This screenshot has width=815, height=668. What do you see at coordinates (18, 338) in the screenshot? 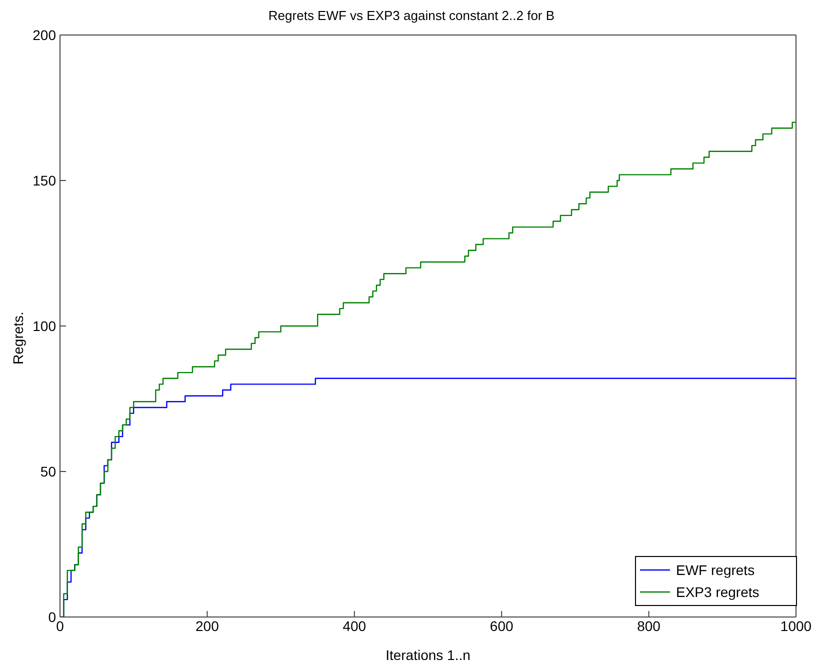
I see `y-axis-title: Regrets.` at bounding box center [18, 338].